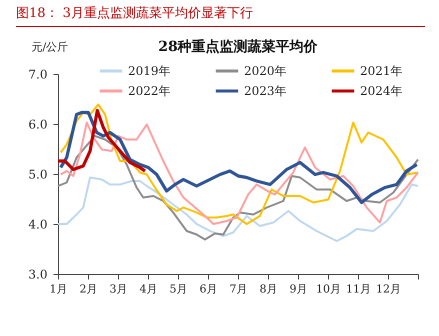 This screenshot has width=439, height=336. I want to click on x-tick-label: 9月, so click(299, 289).